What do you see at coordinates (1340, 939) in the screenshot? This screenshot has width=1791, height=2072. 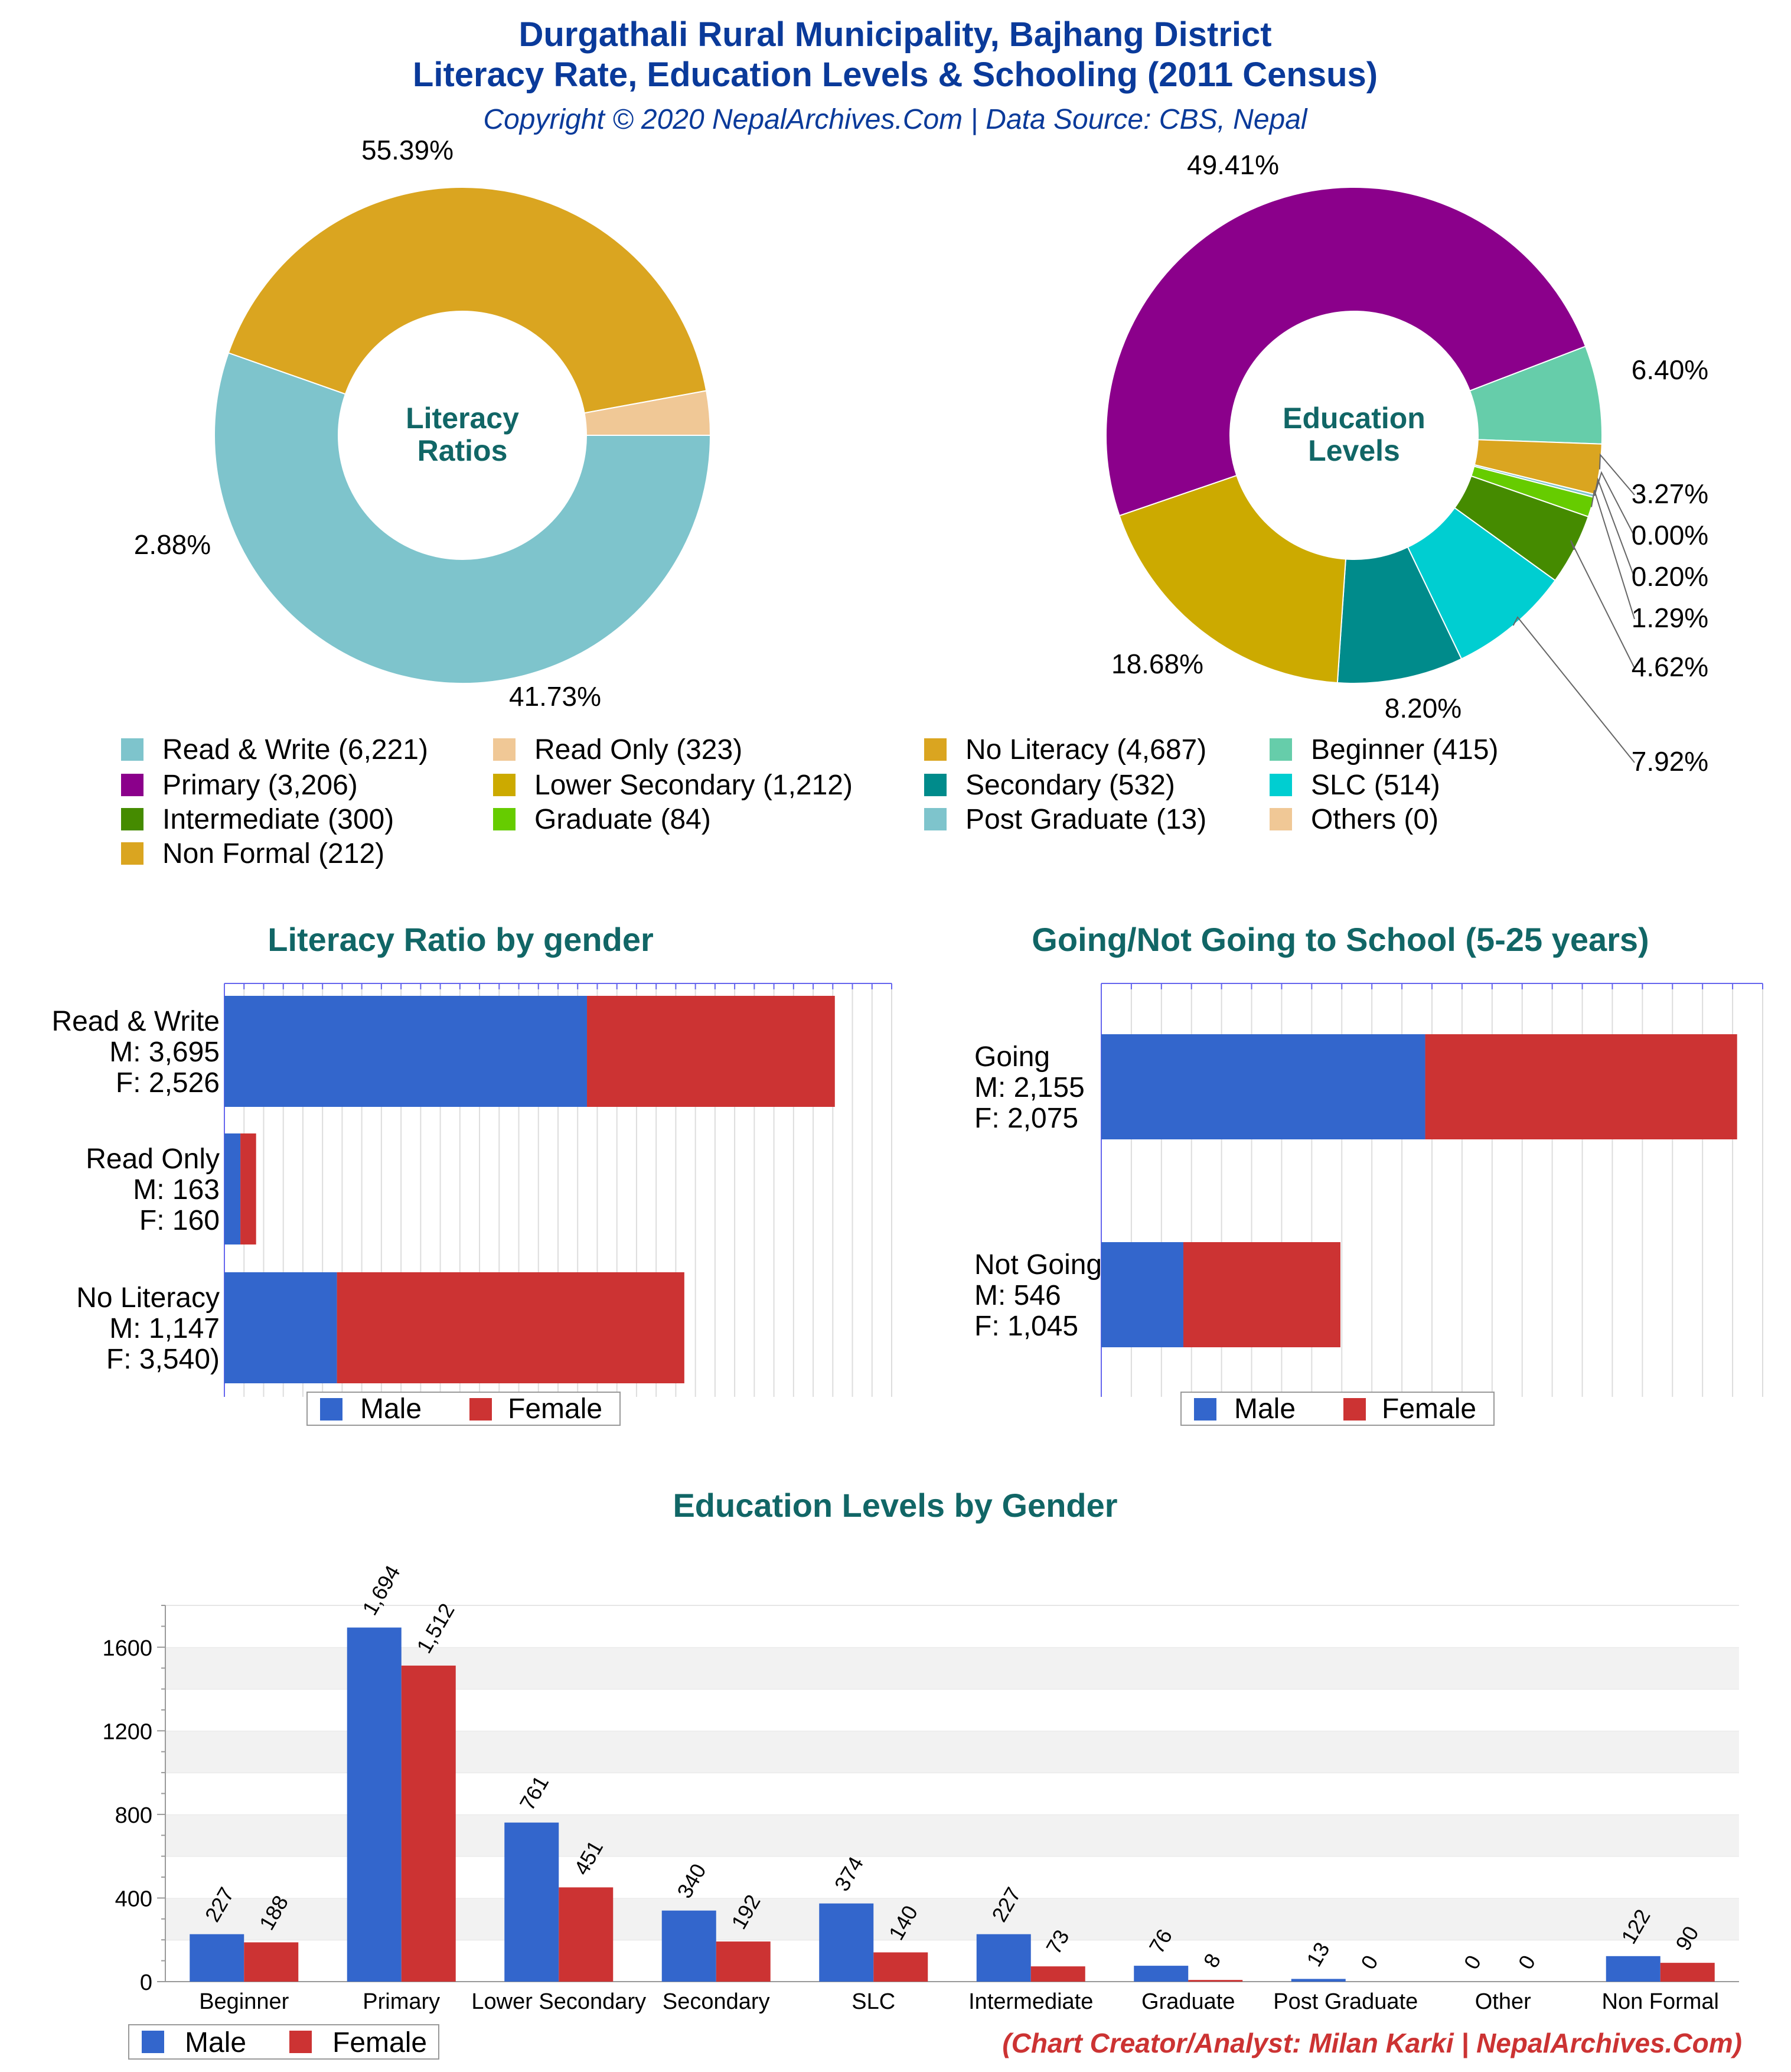 I see `school-title: Going/Not Going to School (5-25 years)` at bounding box center [1340, 939].